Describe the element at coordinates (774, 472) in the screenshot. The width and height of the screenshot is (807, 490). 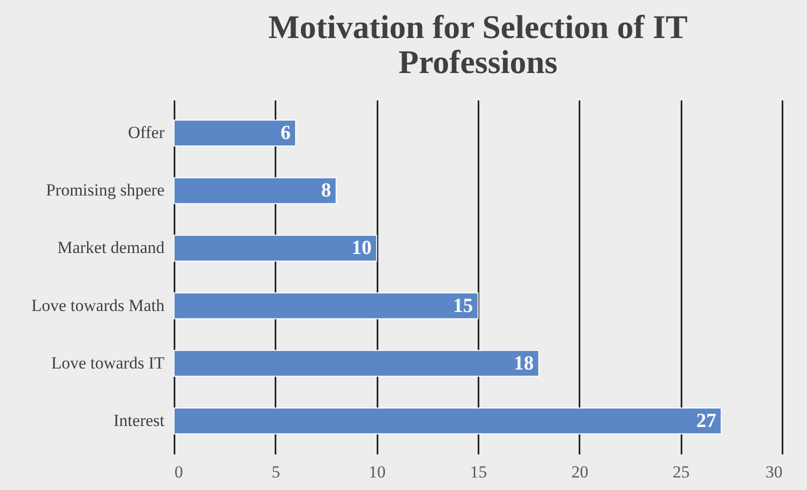
I see `x-tick-label: 30` at that location.